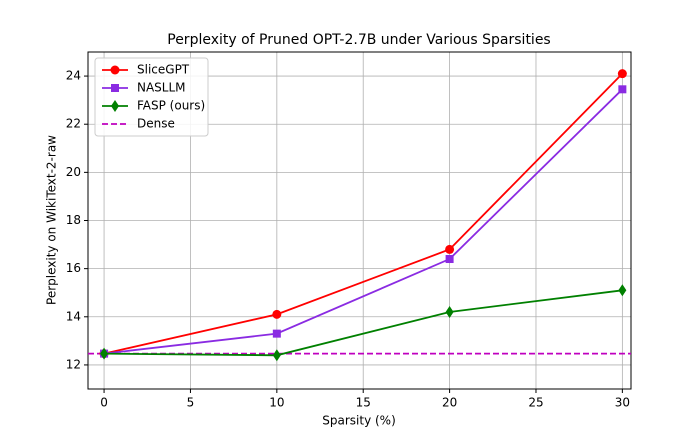 The height and width of the screenshot is (442, 700). I want to click on y-tick-label: 18, so click(73, 220).